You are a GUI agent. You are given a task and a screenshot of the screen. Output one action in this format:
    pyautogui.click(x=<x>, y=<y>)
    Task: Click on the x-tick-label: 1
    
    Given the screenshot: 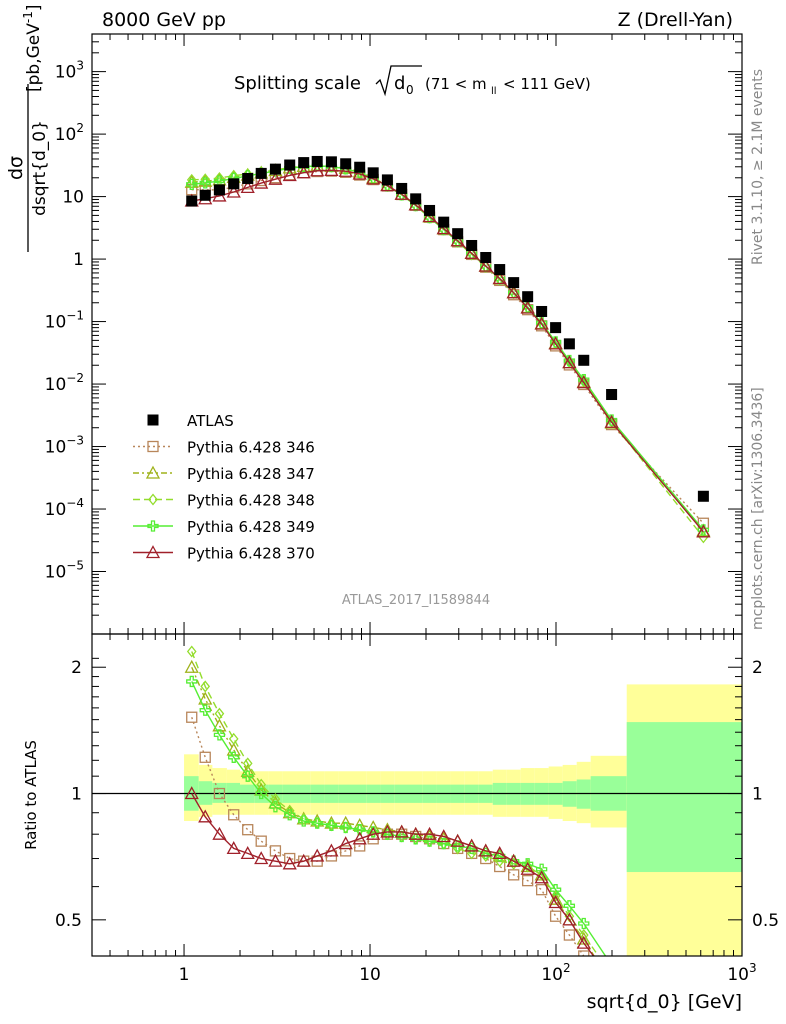 What is the action you would take?
    pyautogui.click(x=184, y=975)
    